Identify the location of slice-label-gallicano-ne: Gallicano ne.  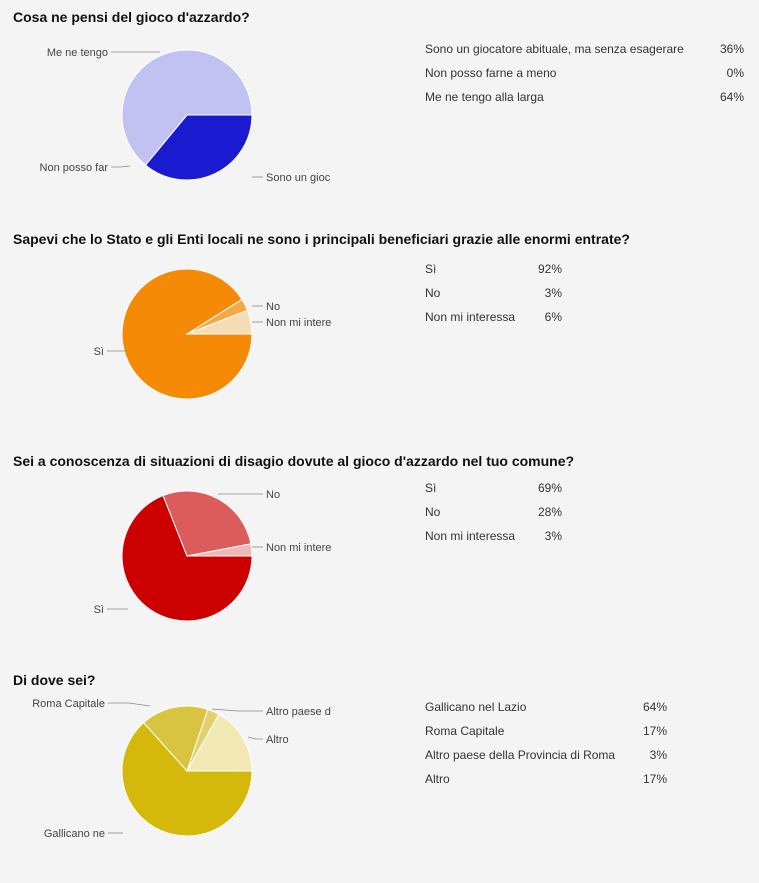
(74, 834).